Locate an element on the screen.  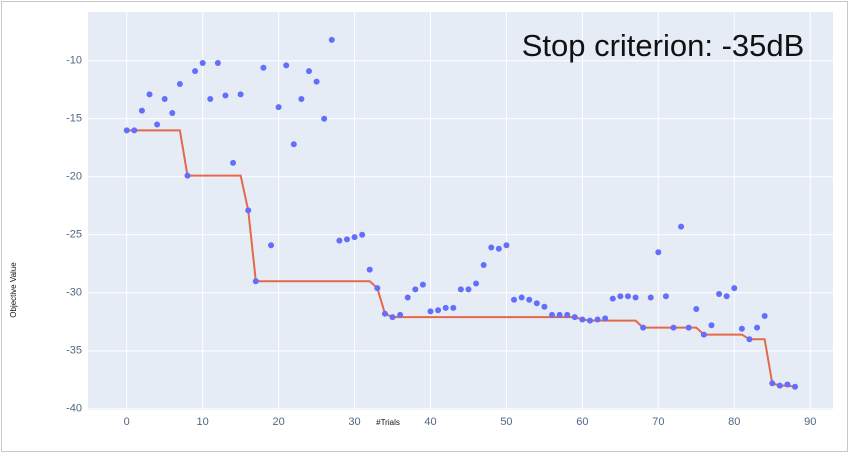
x-tick-label: 30 is located at coordinates (354, 422).